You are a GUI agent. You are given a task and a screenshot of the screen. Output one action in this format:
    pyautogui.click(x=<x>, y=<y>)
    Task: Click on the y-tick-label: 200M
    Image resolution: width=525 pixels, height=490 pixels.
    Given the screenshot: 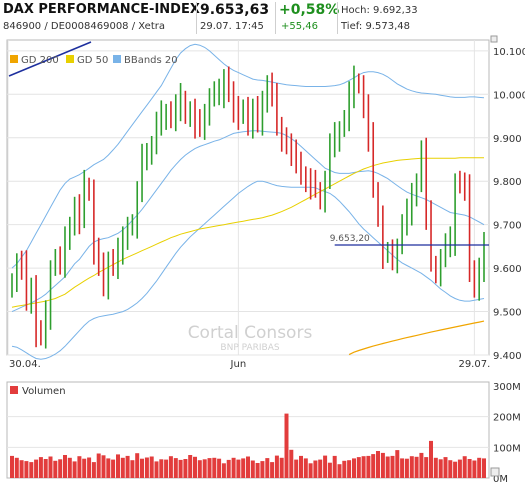 What is the action you would take?
    pyautogui.click(x=507, y=418)
    